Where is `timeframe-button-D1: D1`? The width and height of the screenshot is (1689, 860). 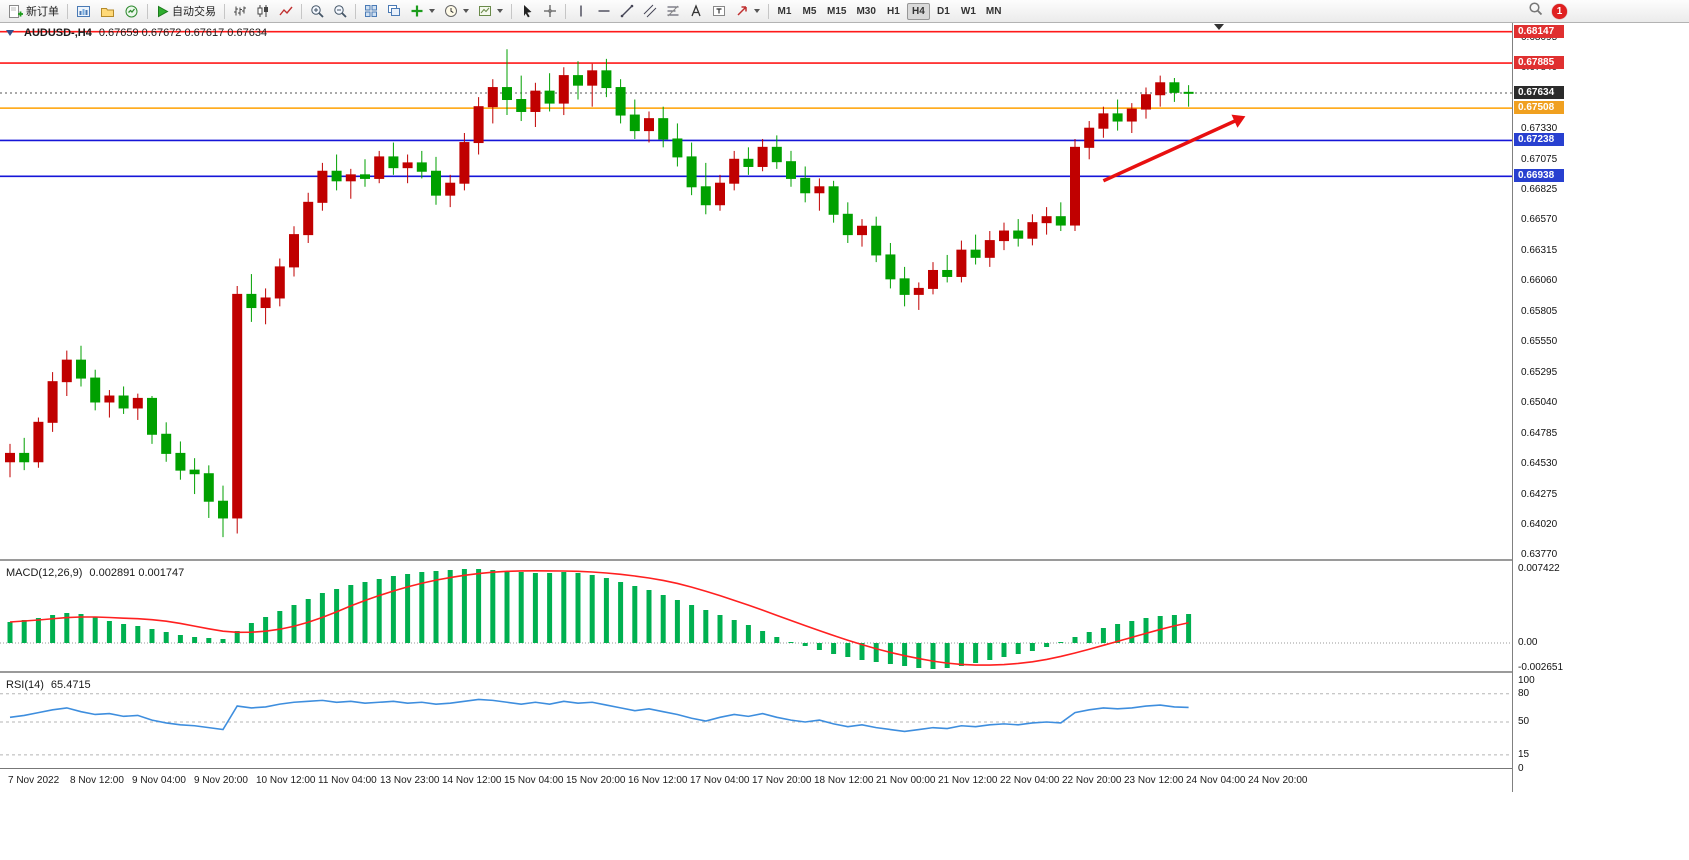 timeframe-button-D1: D1 is located at coordinates (943, 11).